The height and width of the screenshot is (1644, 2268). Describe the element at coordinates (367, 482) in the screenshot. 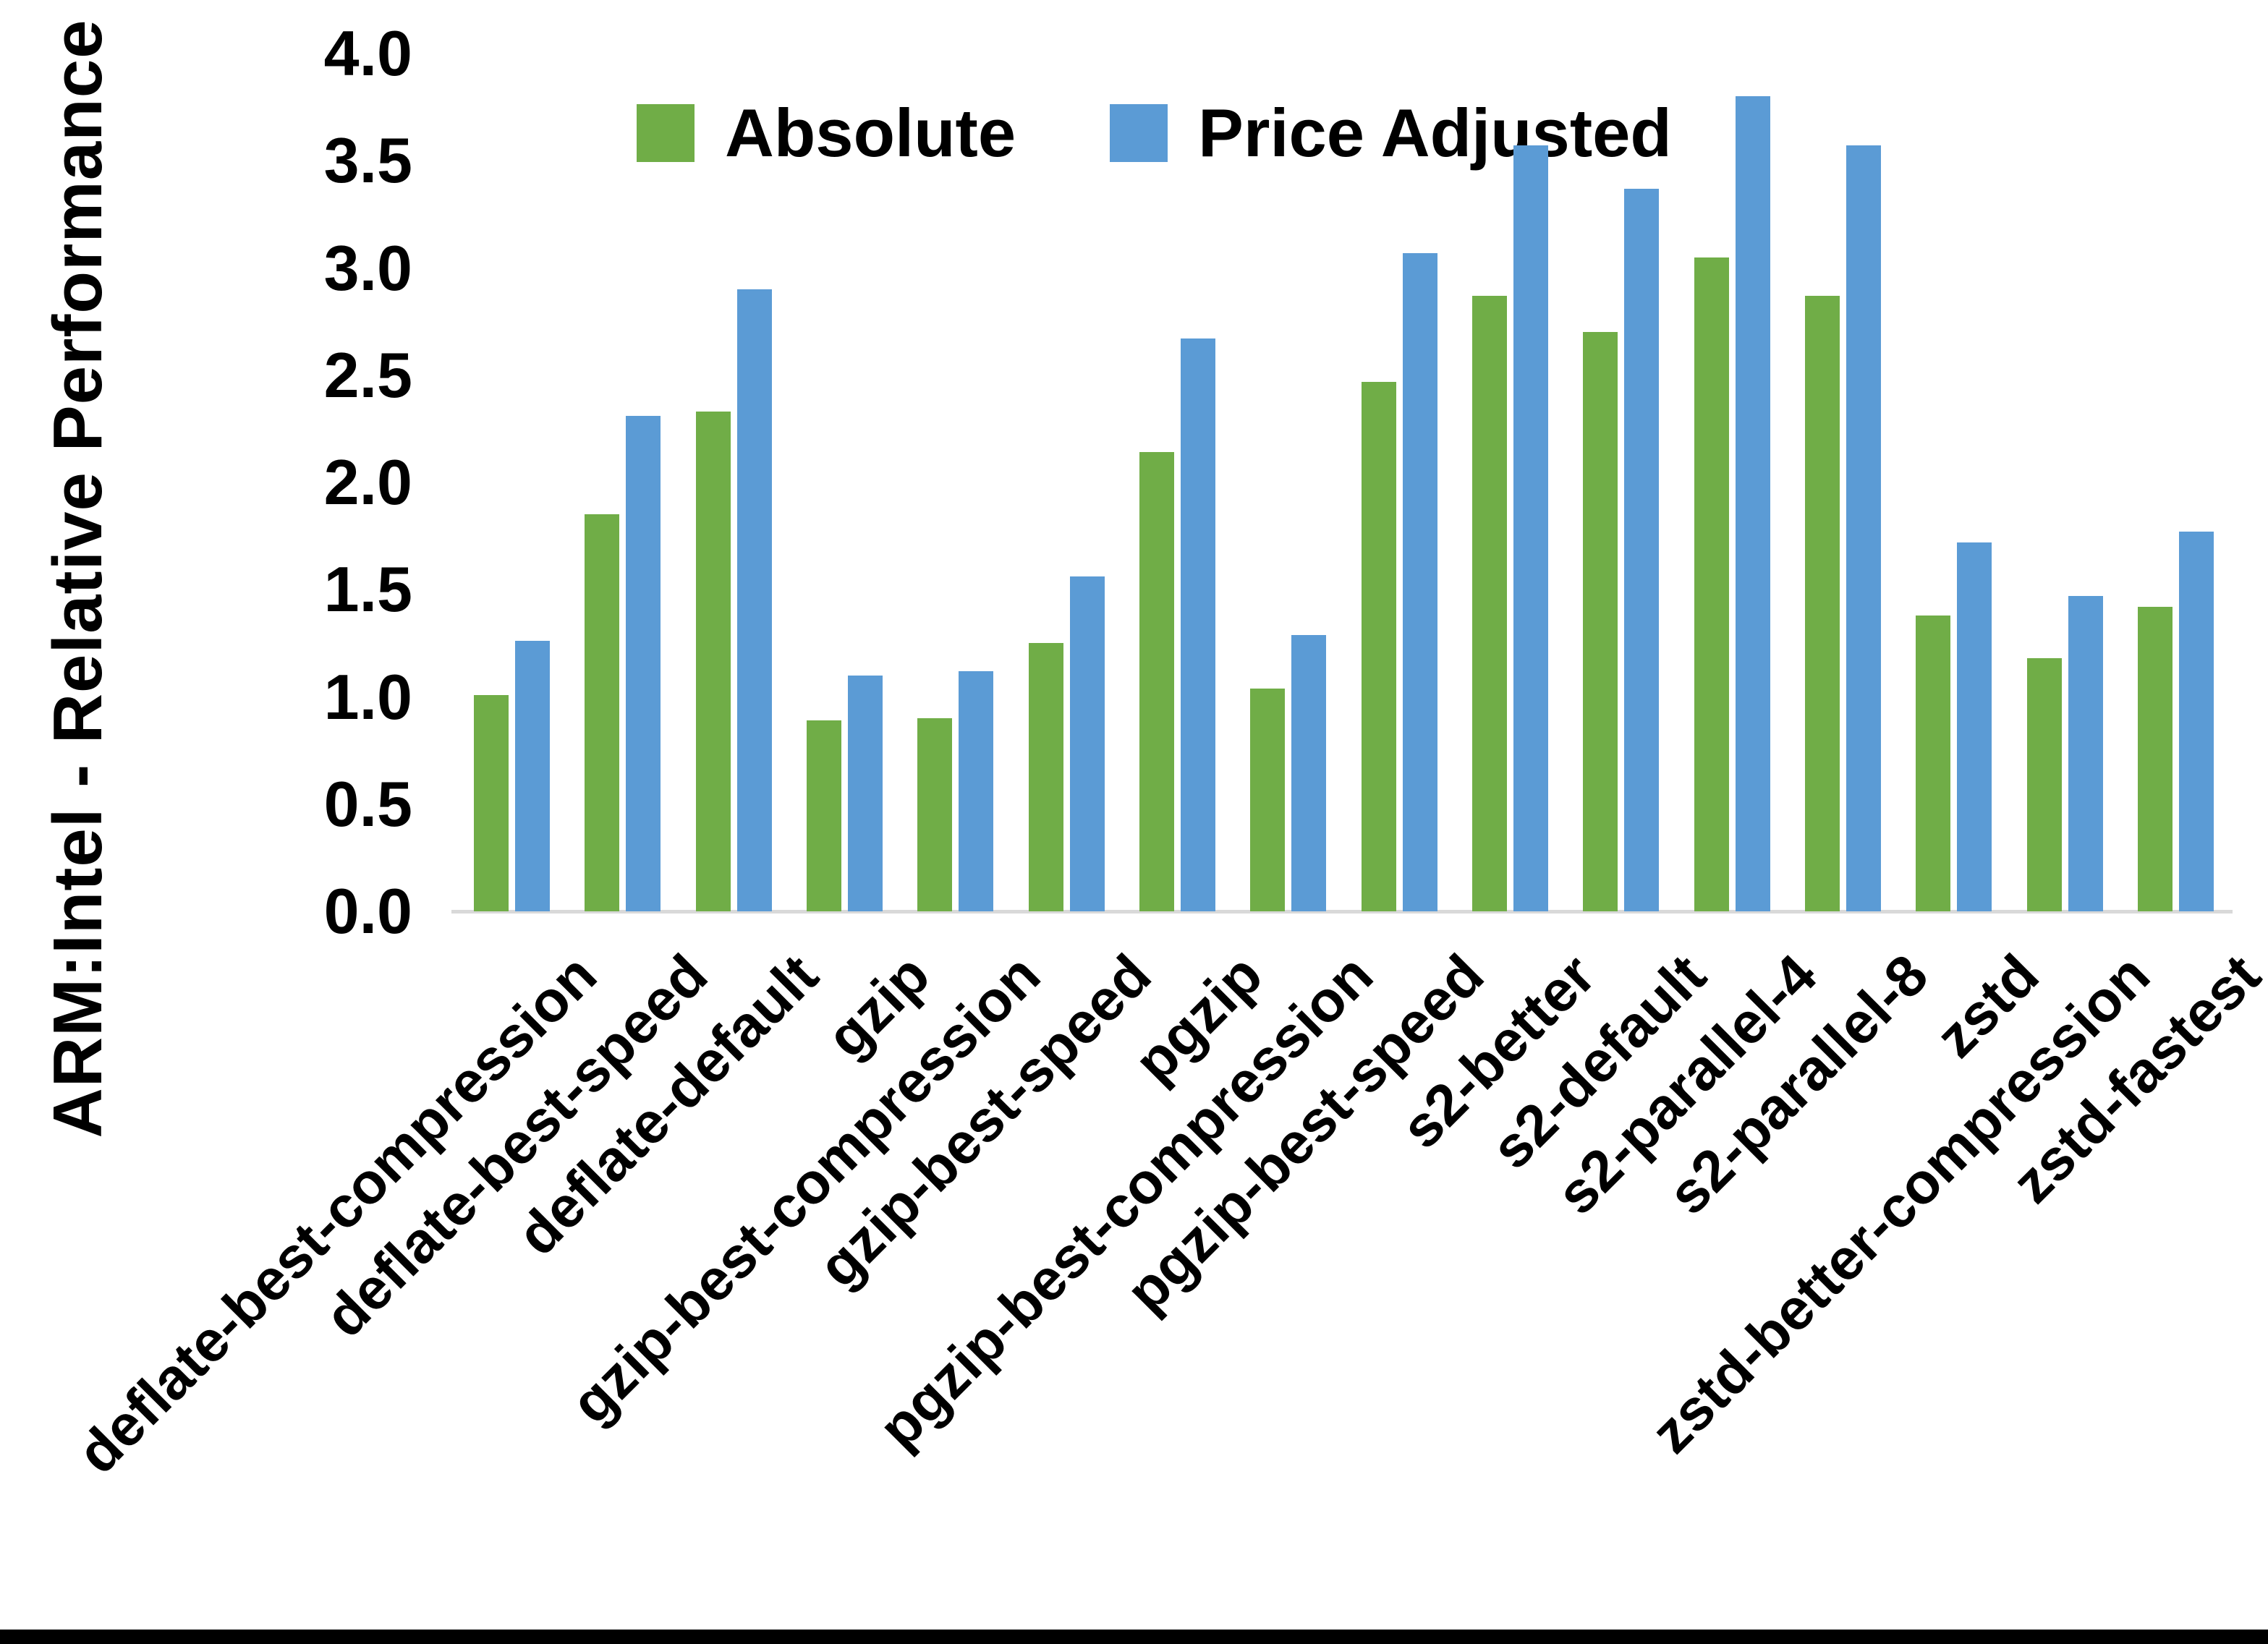

I see `y-tick-label: 2.0` at that location.